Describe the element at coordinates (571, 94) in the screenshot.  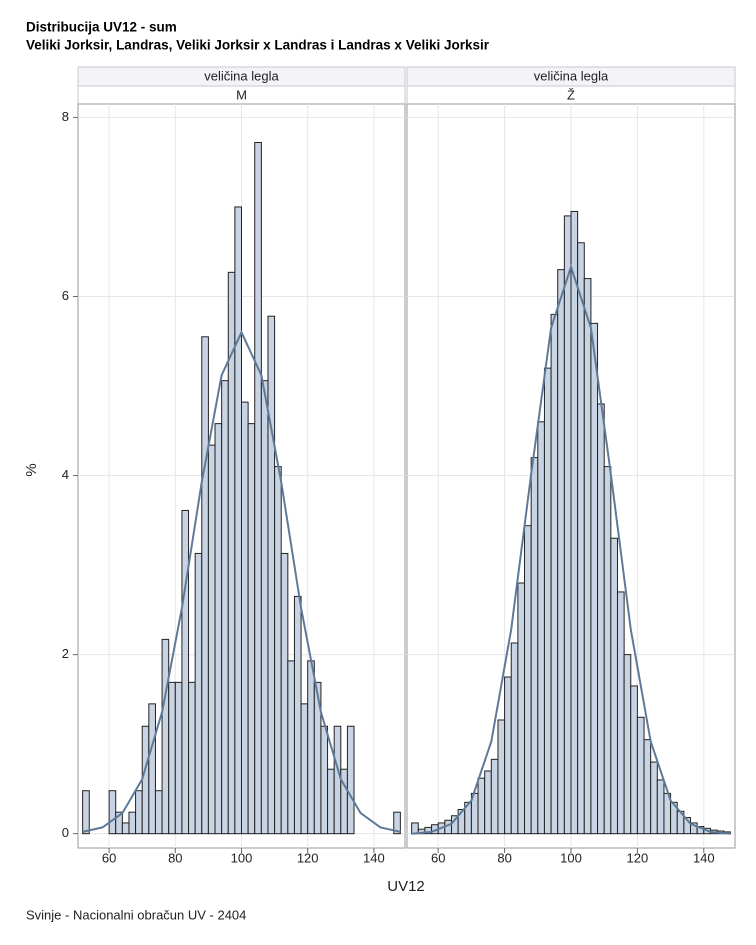
I see `panel-label: Ž` at that location.